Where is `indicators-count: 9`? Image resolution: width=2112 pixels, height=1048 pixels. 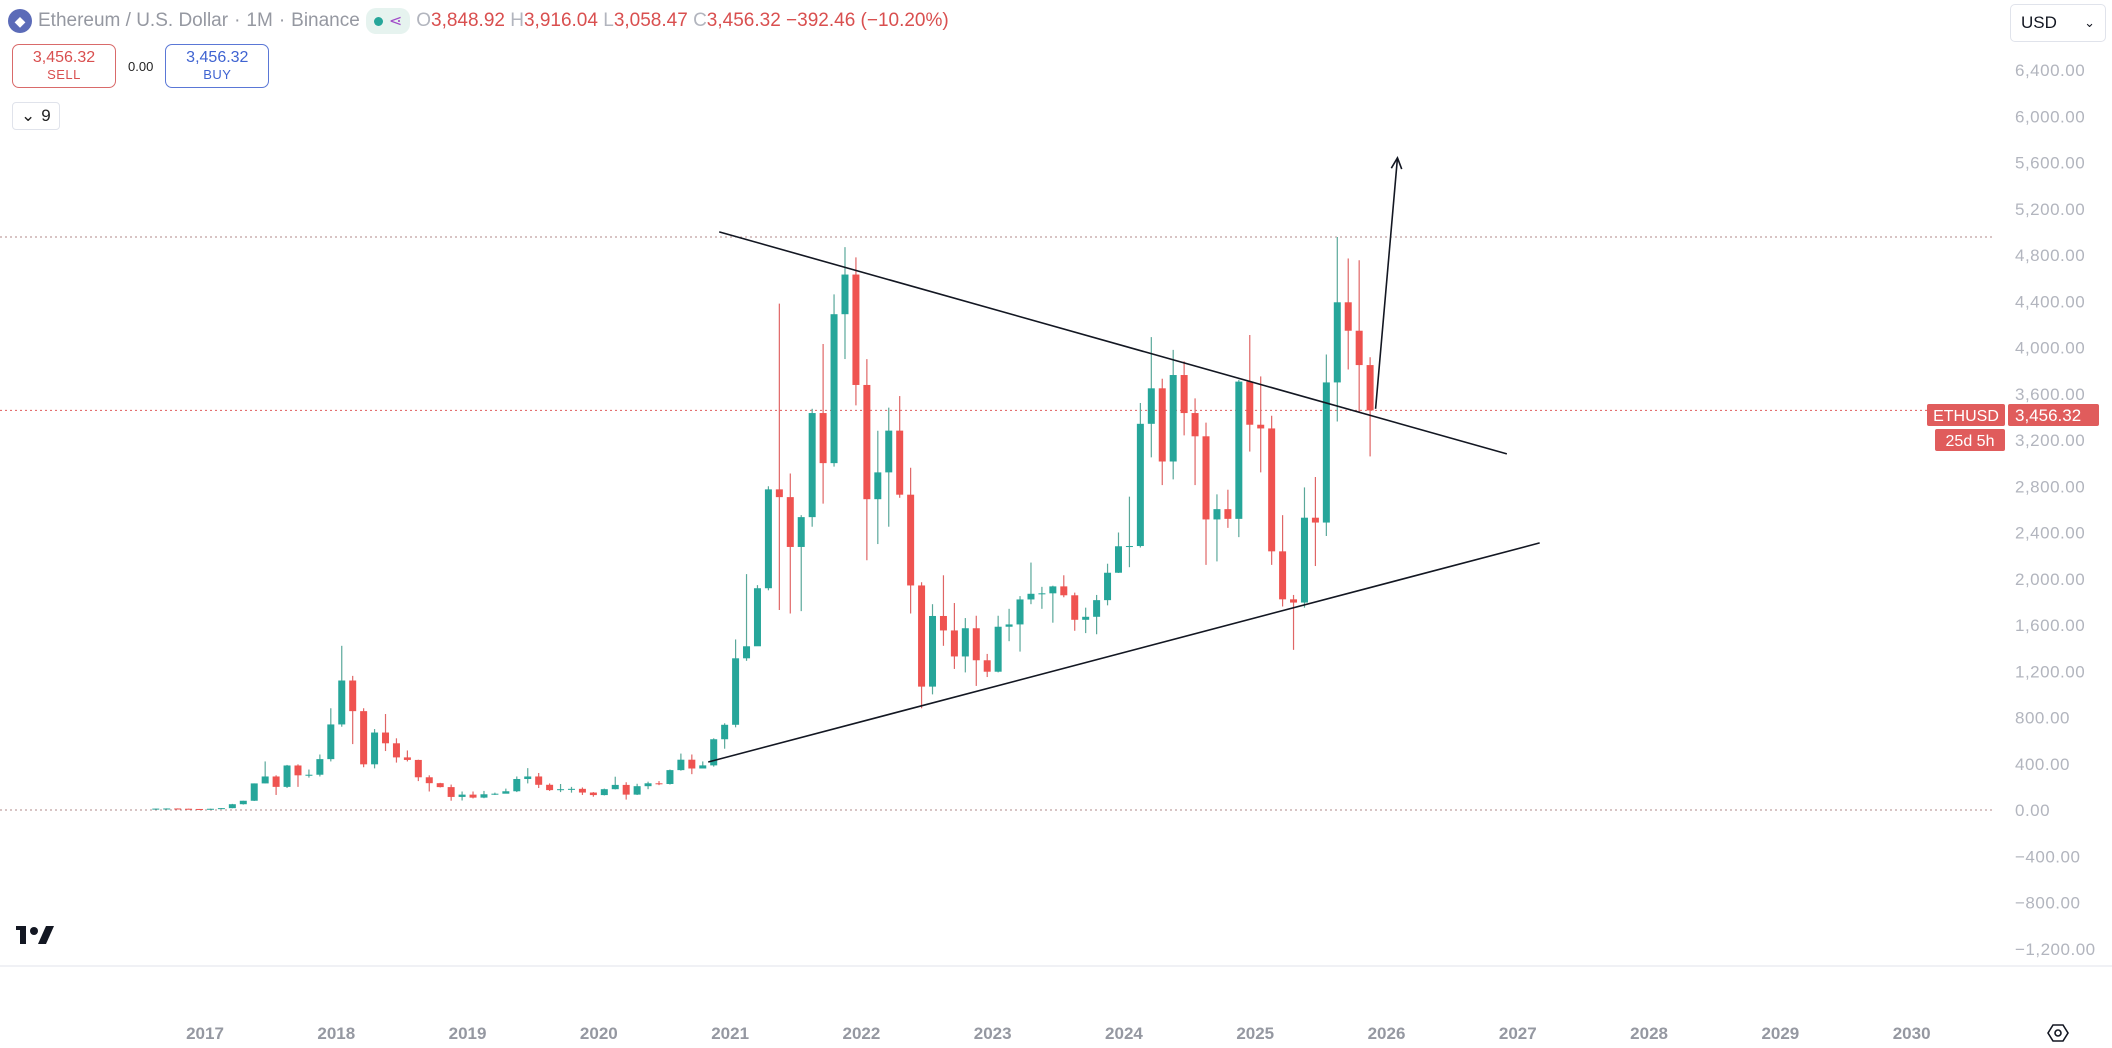 indicators-count: 9 is located at coordinates (46, 115).